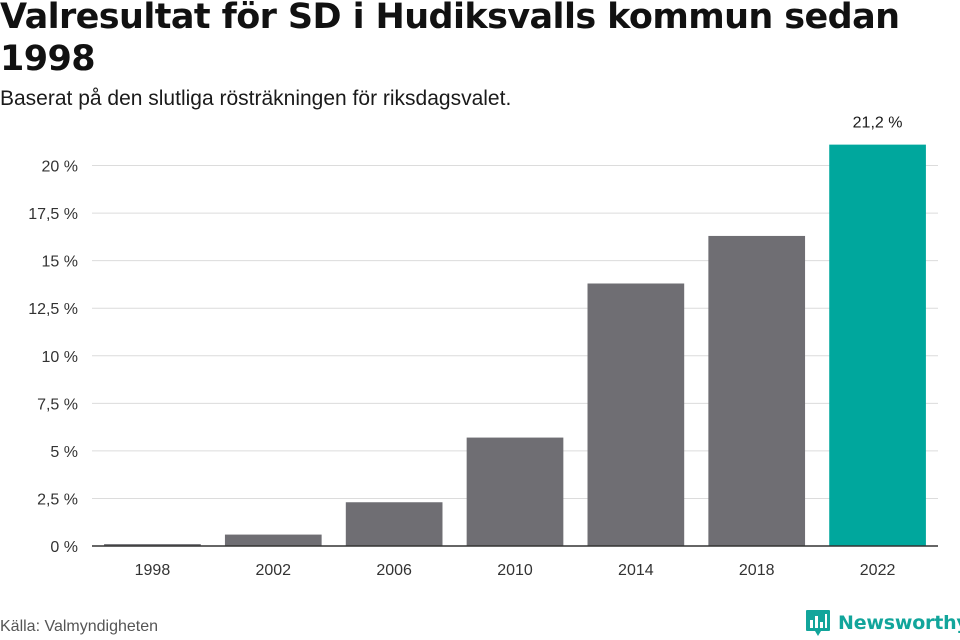  Describe the element at coordinates (273, 570) in the screenshot. I see `x-tick-label: 2002` at that location.